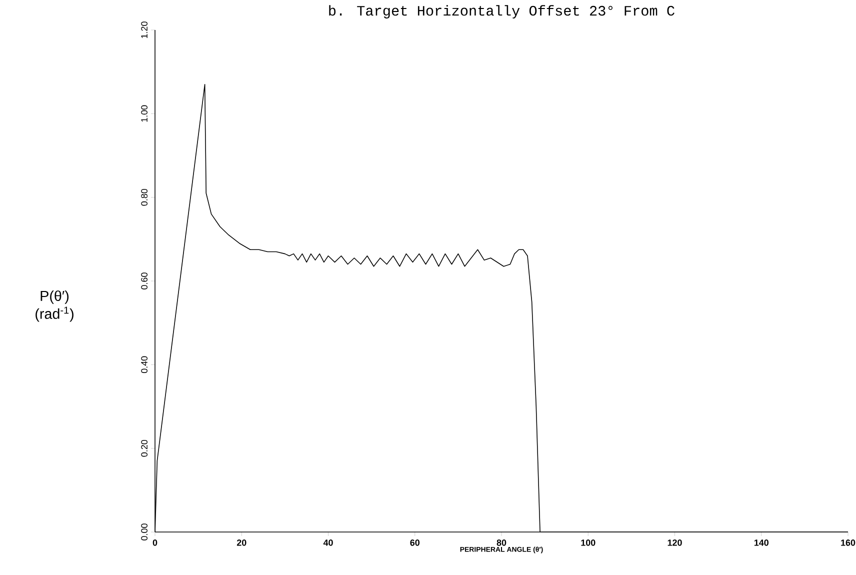 This screenshot has height=575, width=856. Describe the element at coordinates (415, 543) in the screenshot. I see `x-tick-label: 60` at that location.